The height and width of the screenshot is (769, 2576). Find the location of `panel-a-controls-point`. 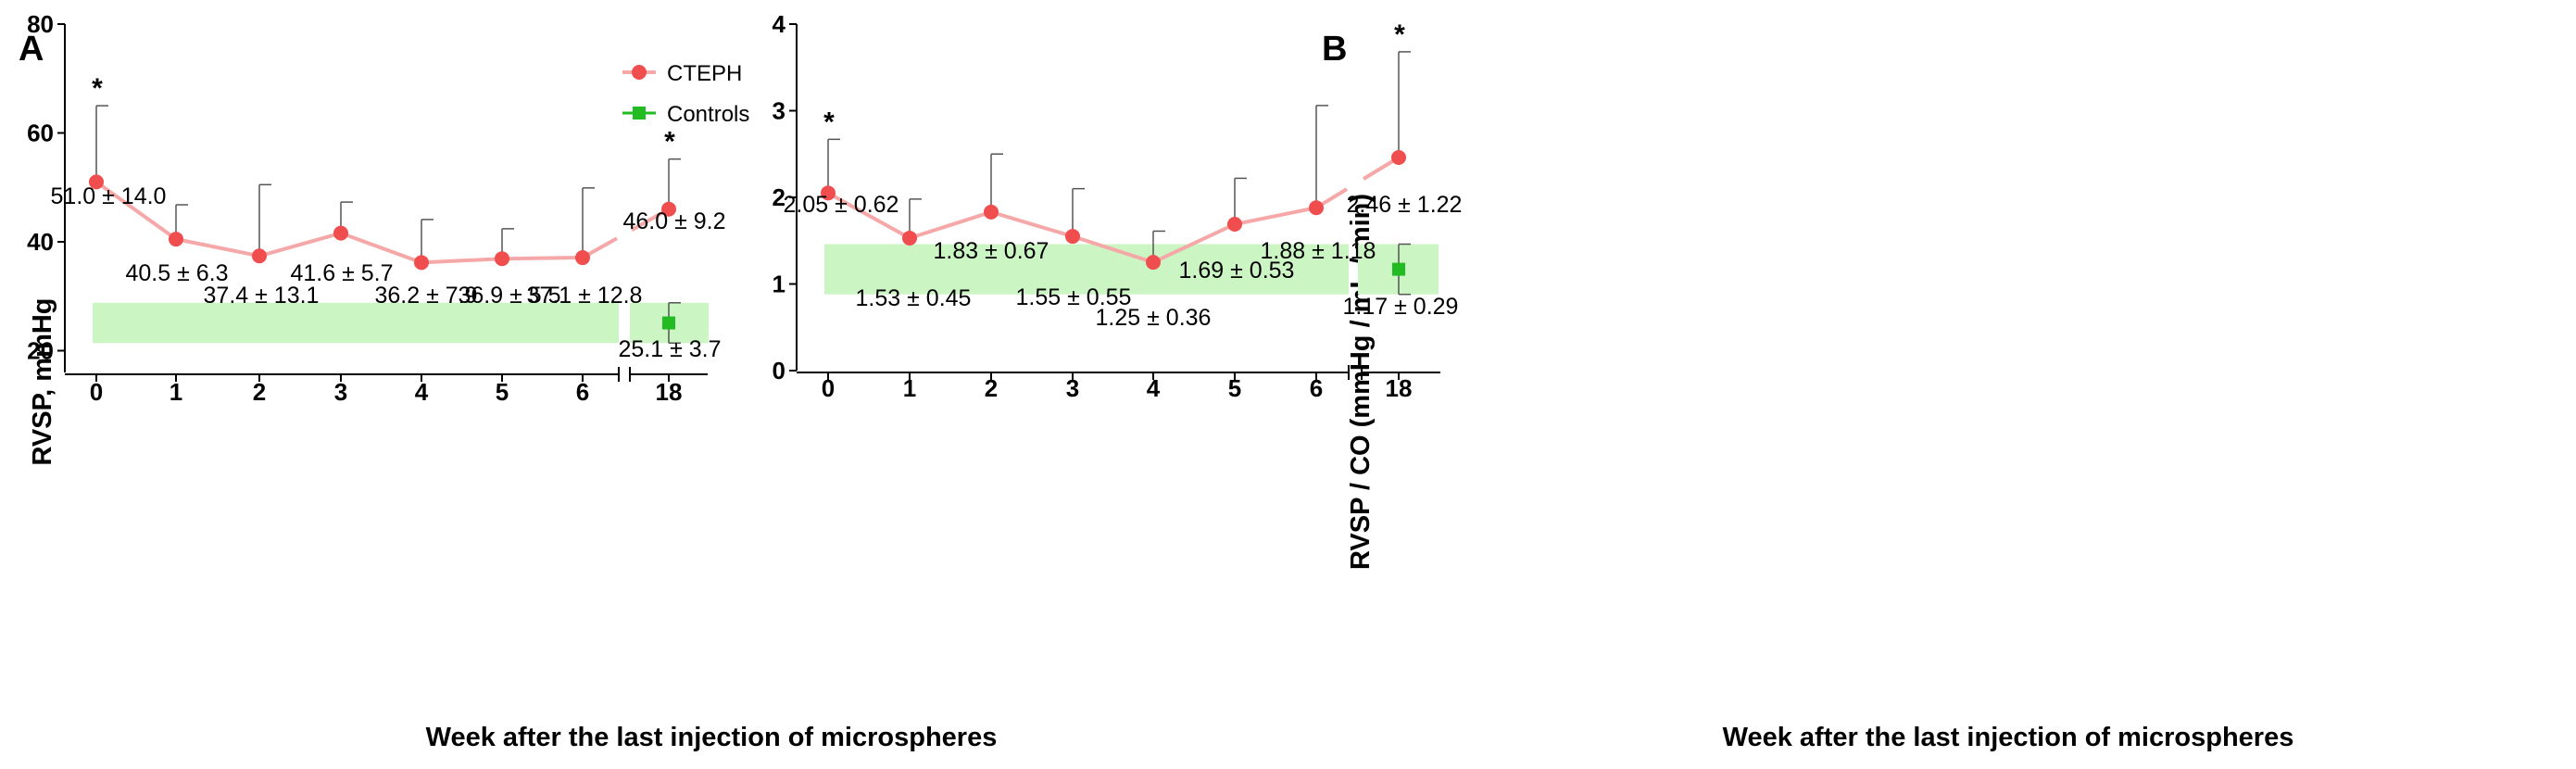

panel-a-controls-point is located at coordinates (668, 323).